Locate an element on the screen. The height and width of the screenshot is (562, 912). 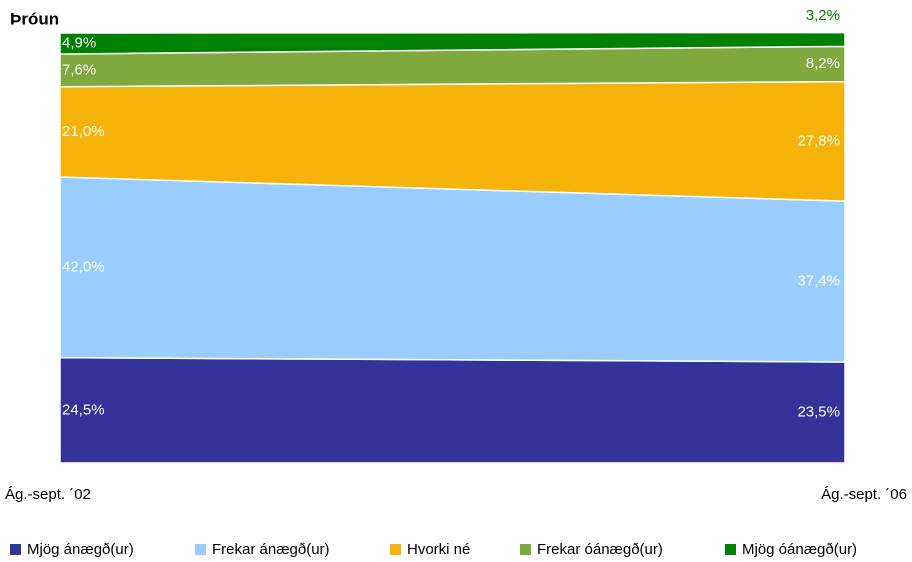
data-label: 3,2% is located at coordinates (823, 15).